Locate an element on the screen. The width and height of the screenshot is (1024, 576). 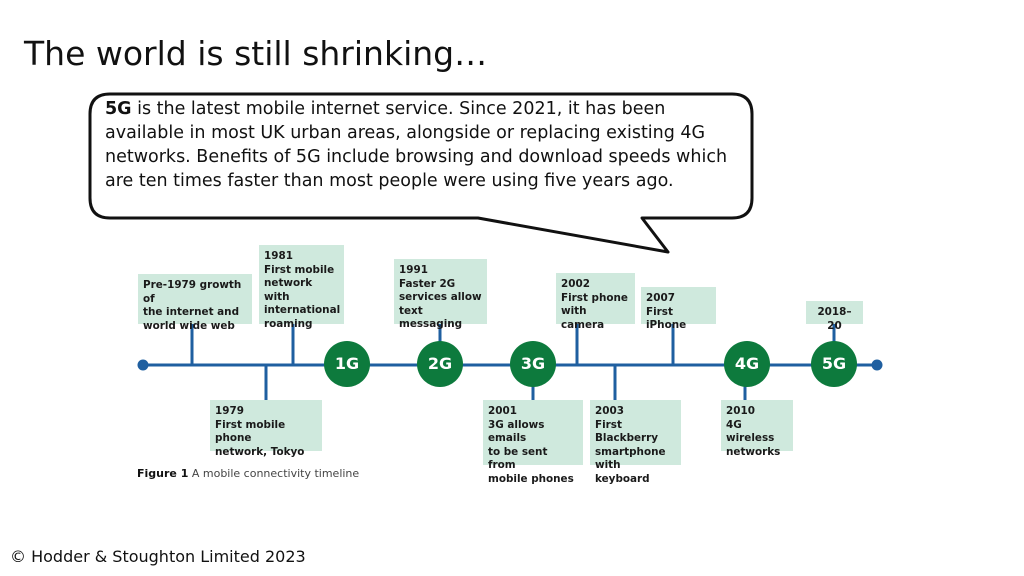
caption-label: Figure 1 is located at coordinates (163, 473).